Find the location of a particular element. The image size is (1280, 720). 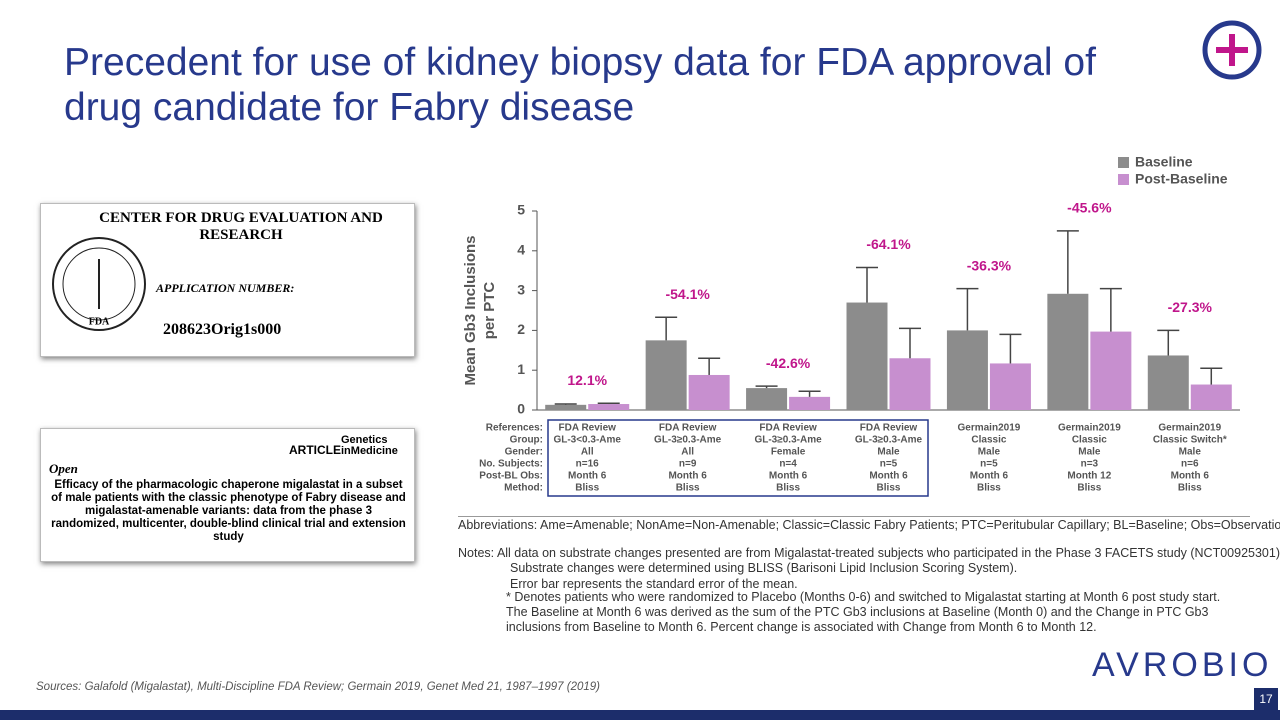

footer-bar is located at coordinates (640, 715).